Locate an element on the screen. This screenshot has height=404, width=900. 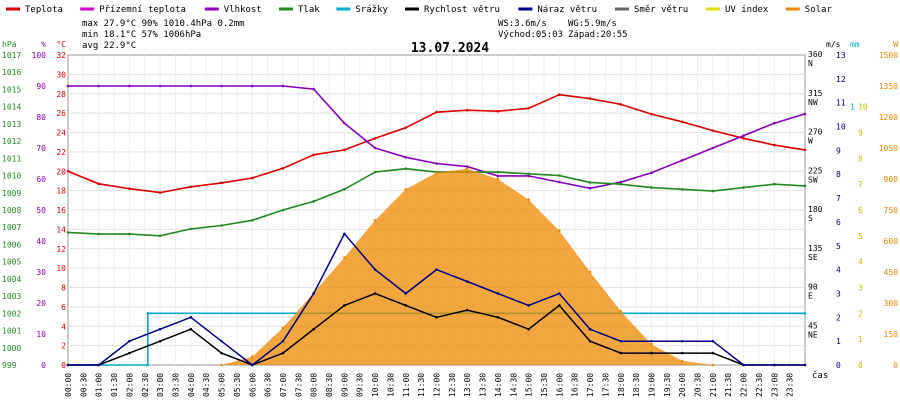
solar-axis-tick-8: 300 is located at coordinates (891, 303).